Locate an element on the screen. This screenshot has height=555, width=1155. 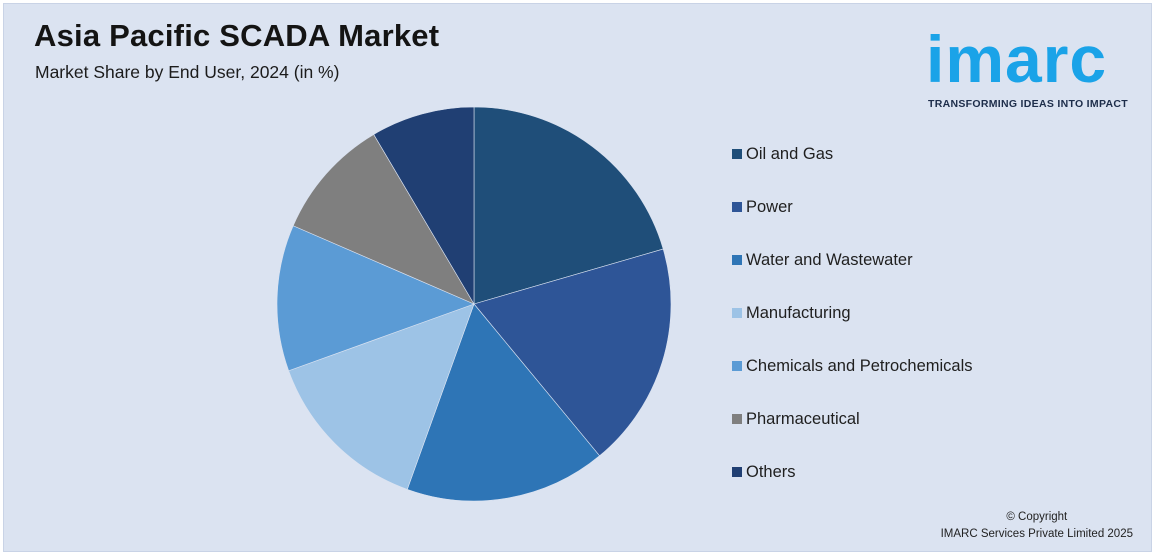
legend-label: Chemicals and Petrochemicals is located at coordinates (859, 366).